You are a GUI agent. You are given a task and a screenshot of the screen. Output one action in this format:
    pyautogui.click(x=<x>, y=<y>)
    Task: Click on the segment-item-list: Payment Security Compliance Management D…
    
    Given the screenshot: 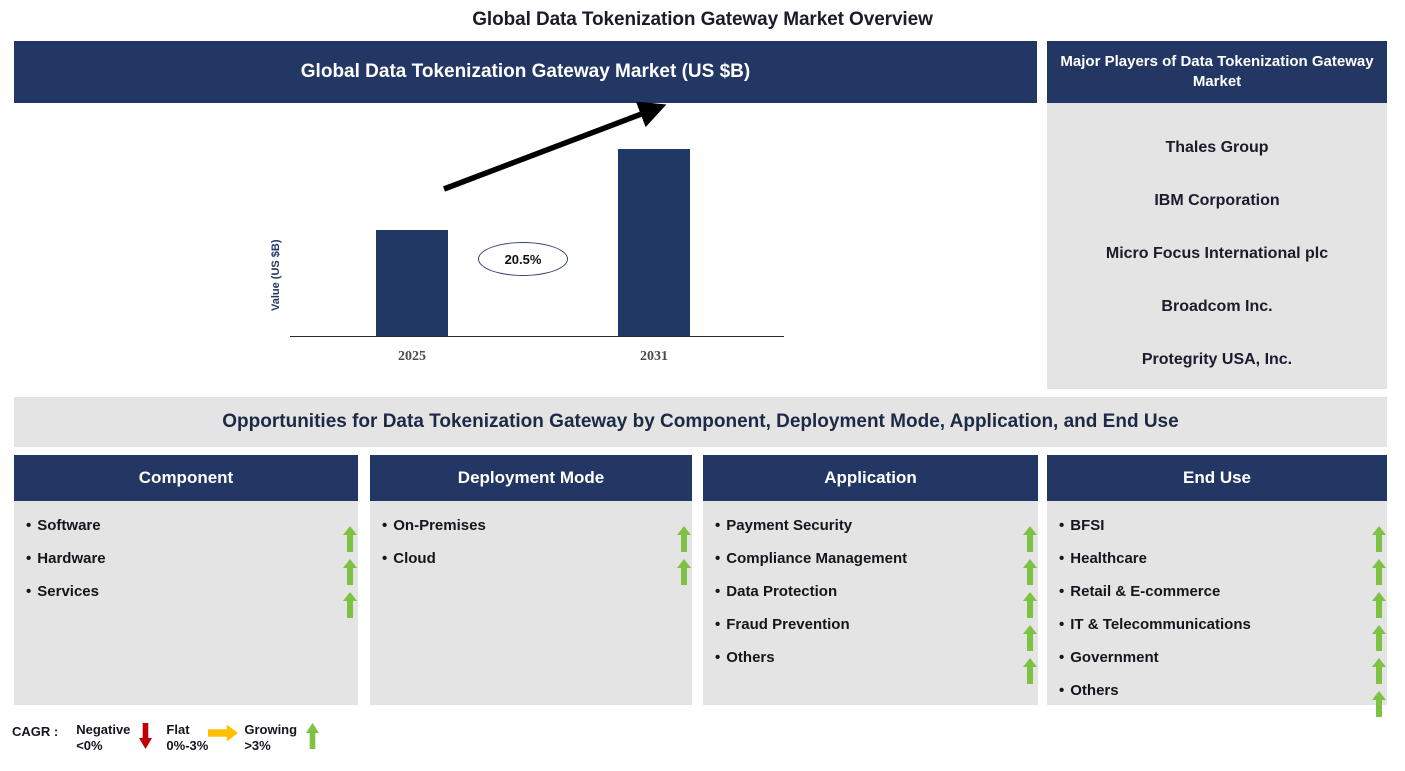 What is the action you would take?
    pyautogui.click(x=870, y=592)
    